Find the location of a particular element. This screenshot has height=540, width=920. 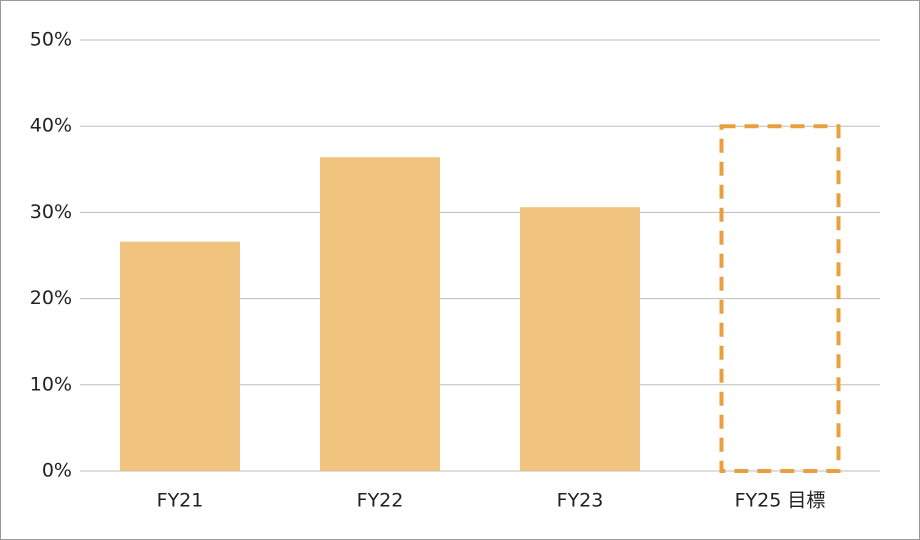

y-tick-label: 30% is located at coordinates (51, 212).